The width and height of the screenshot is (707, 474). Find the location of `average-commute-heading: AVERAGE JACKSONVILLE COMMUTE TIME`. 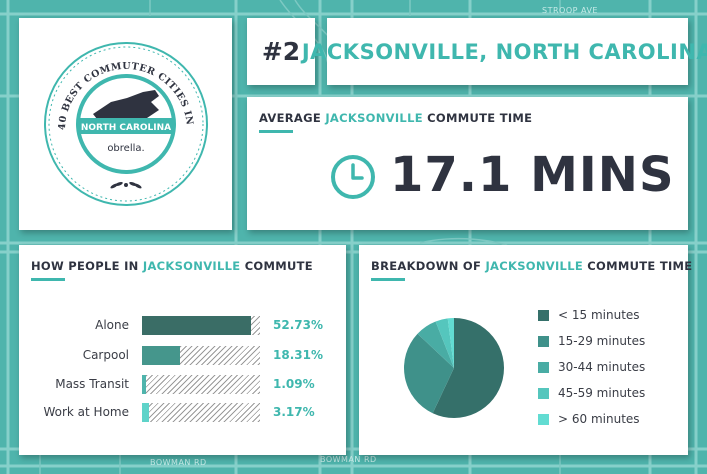

average-commute-heading: AVERAGE JACKSONVILLE COMMUTE TIME is located at coordinates (396, 118).